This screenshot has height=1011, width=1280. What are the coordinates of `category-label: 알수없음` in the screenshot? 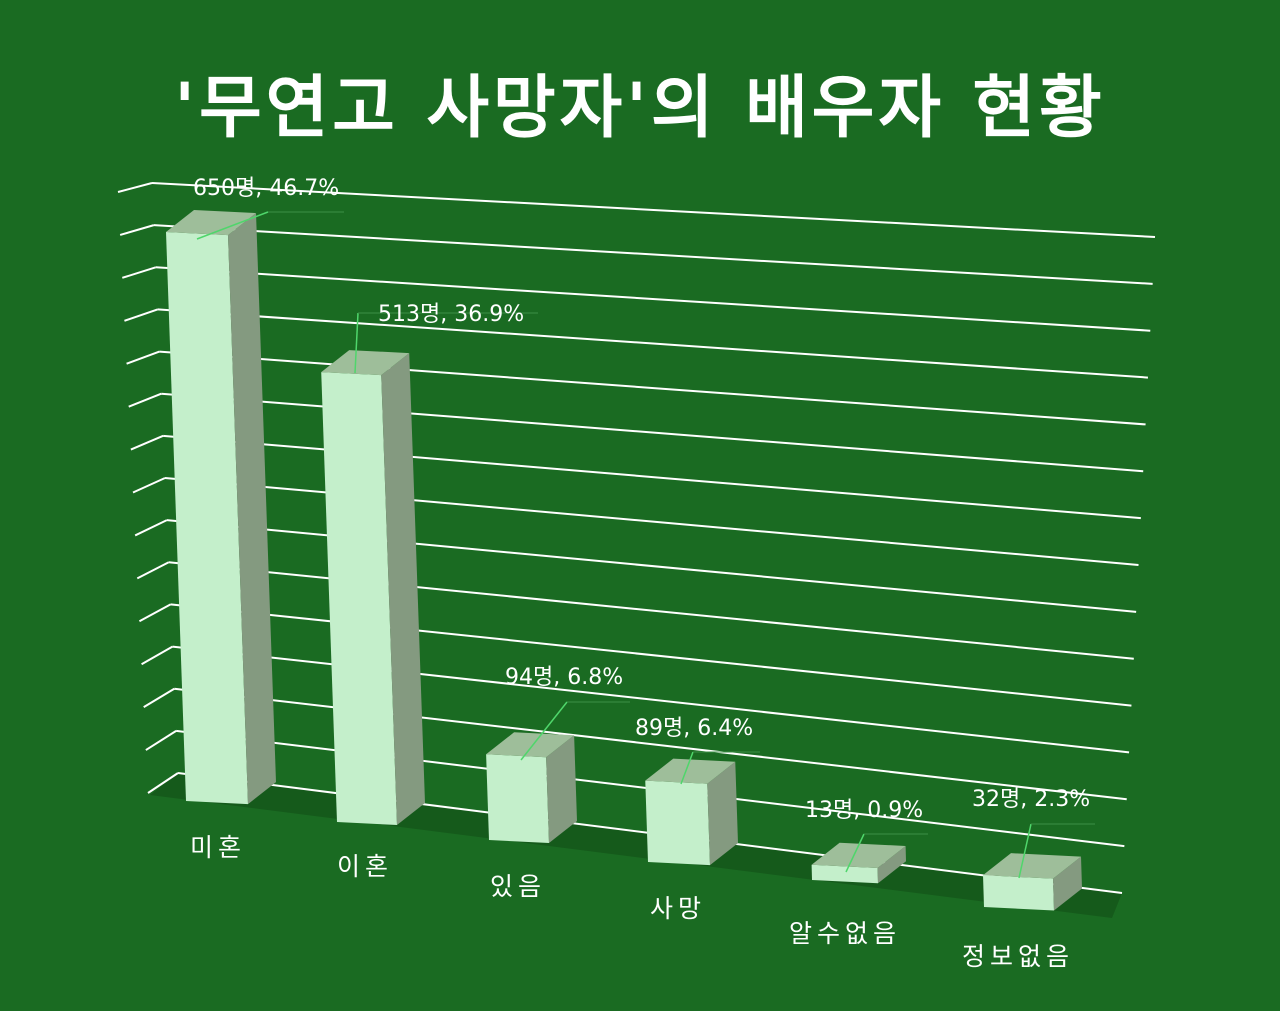 It's located at (845, 933).